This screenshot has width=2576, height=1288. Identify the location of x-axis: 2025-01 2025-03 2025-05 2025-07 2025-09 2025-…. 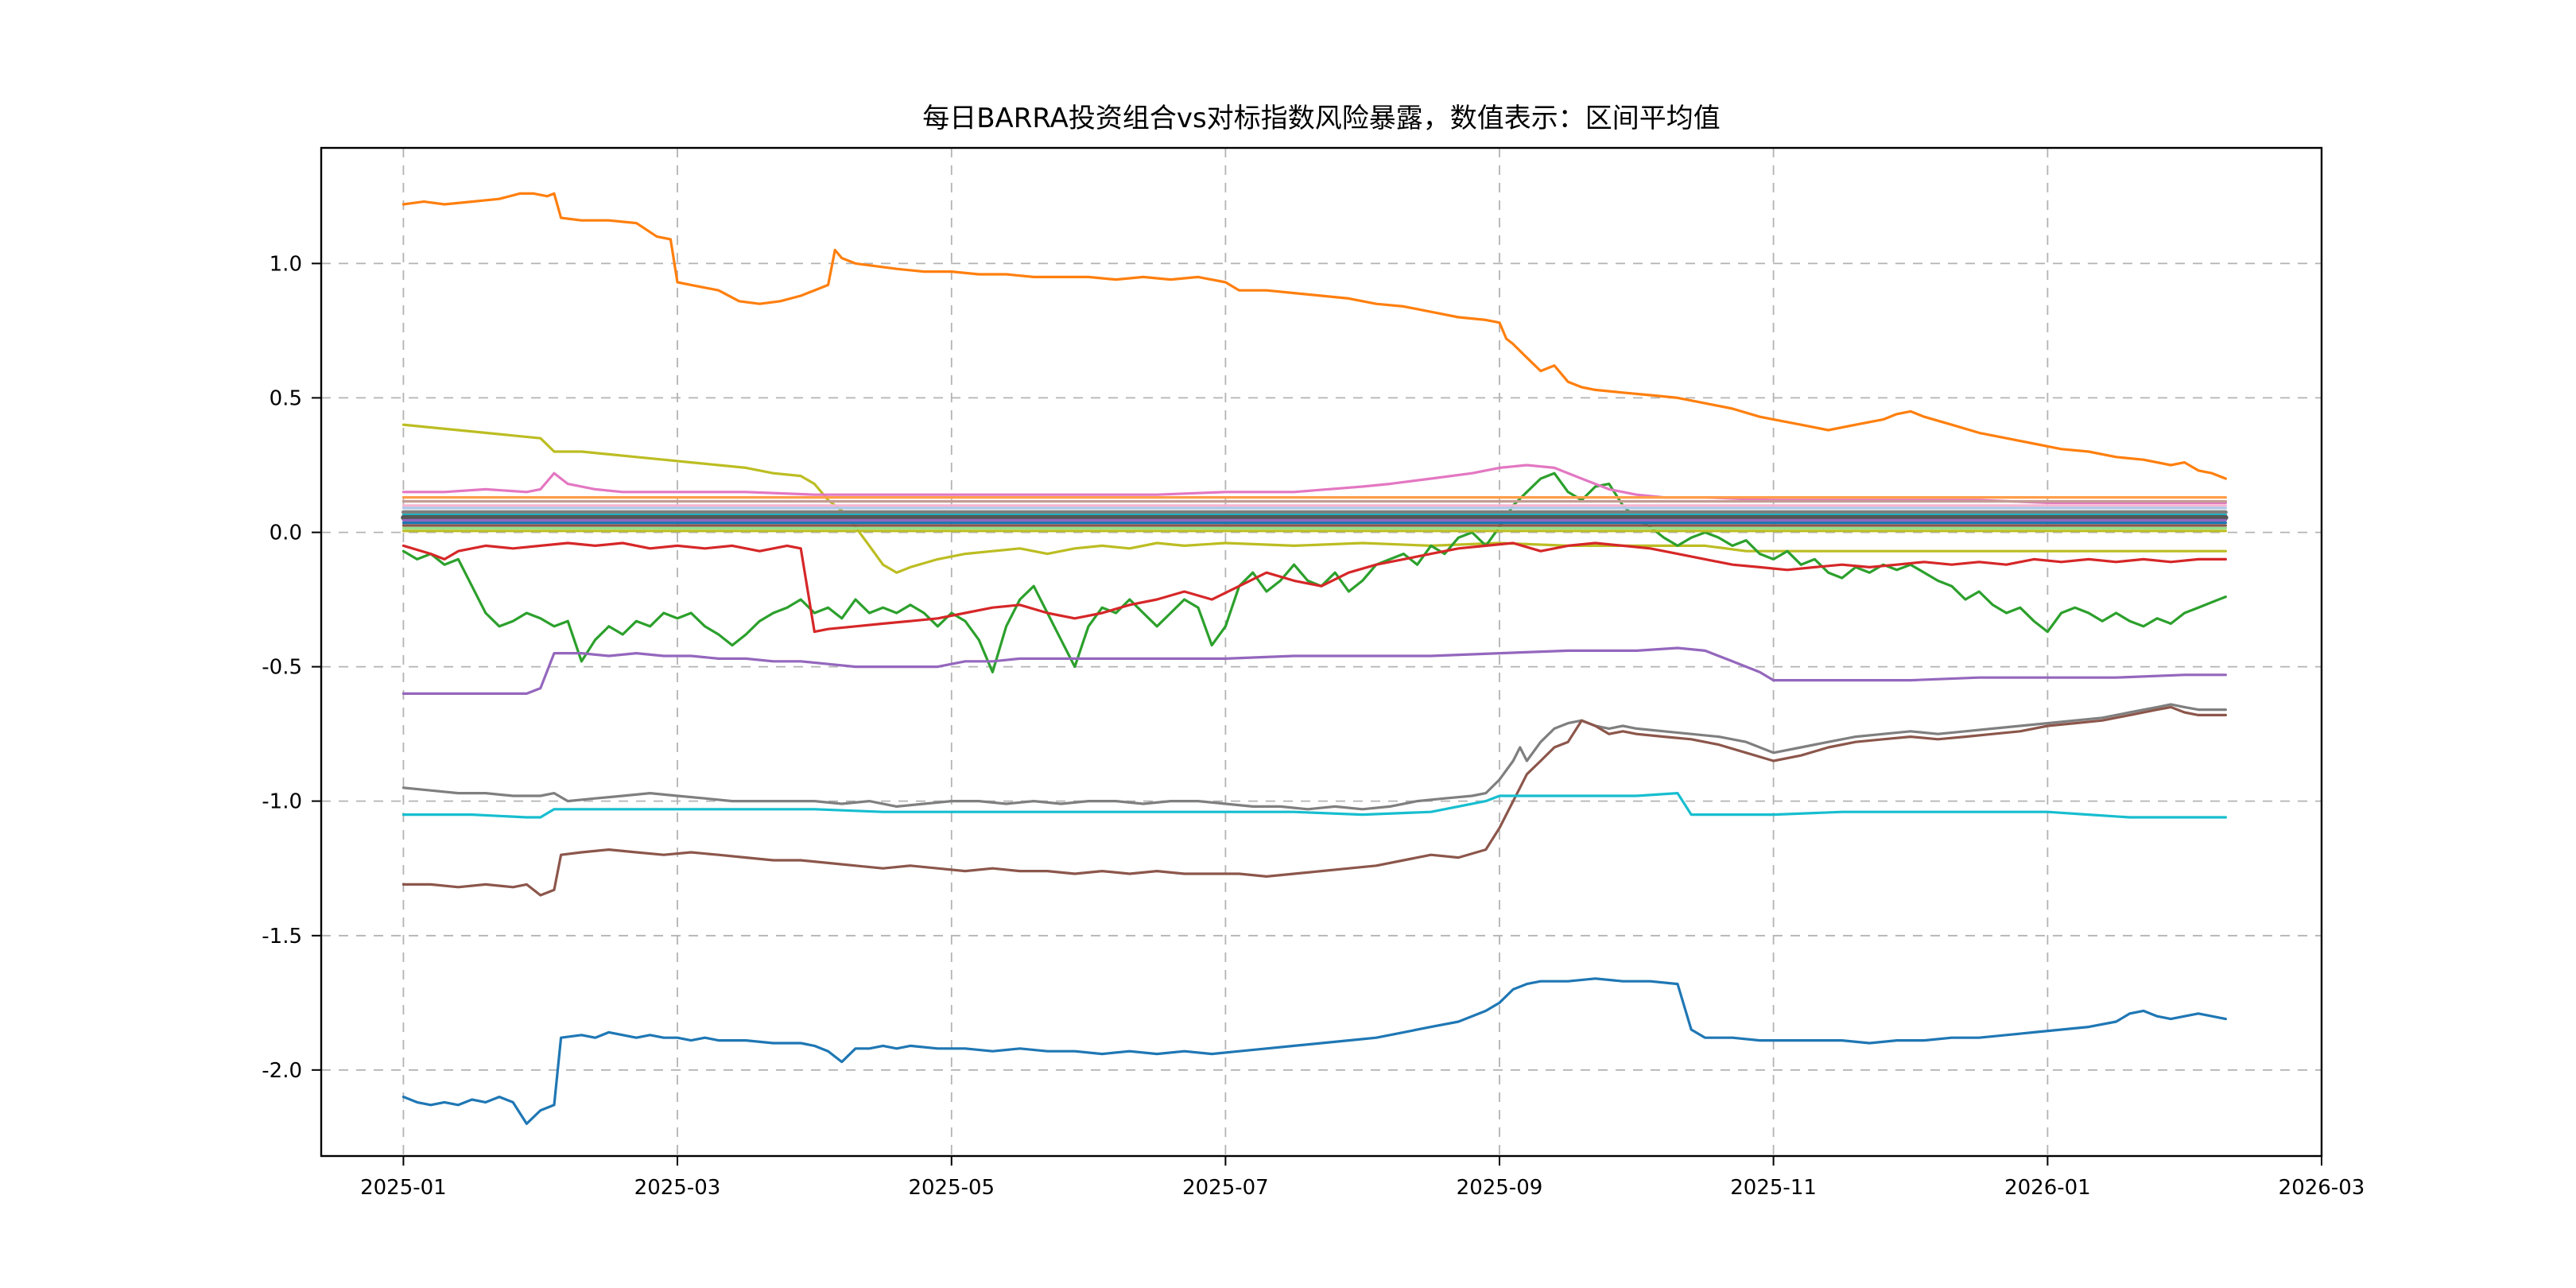
(1363, 1178).